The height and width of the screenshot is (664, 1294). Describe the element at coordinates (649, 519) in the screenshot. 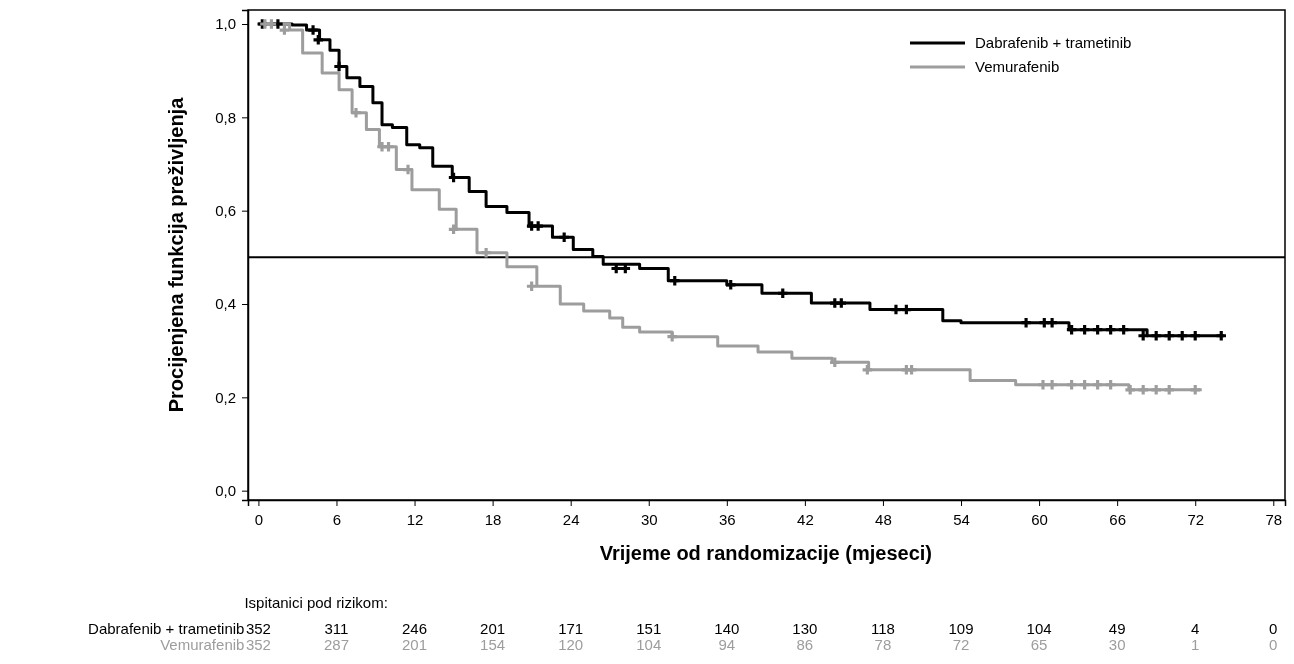

I see `x-tick-label: 30` at that location.